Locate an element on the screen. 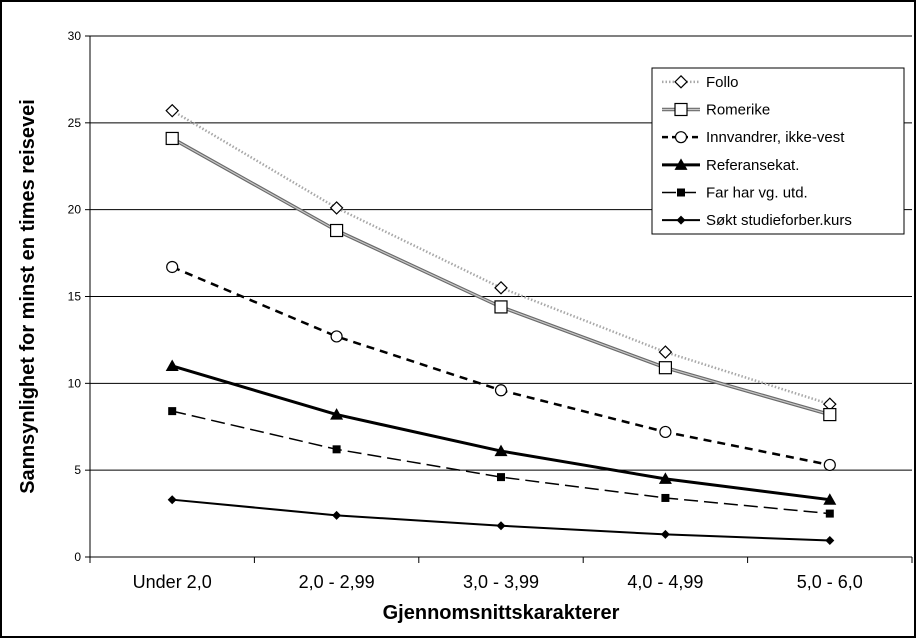 Image resolution: width=920 pixels, height=642 pixels. legend-box is located at coordinates (778, 151).